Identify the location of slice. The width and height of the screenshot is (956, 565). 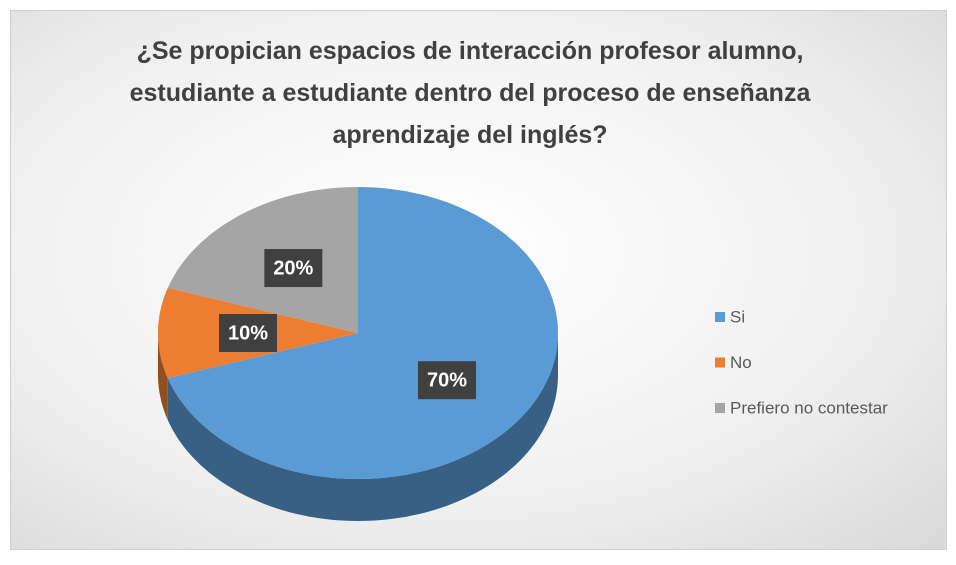
(262, 260).